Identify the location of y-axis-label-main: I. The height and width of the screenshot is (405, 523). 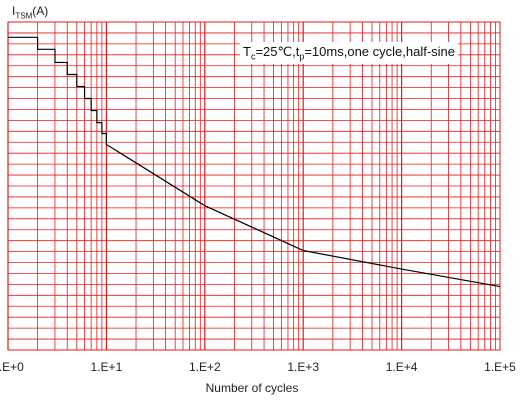
(14, 11).